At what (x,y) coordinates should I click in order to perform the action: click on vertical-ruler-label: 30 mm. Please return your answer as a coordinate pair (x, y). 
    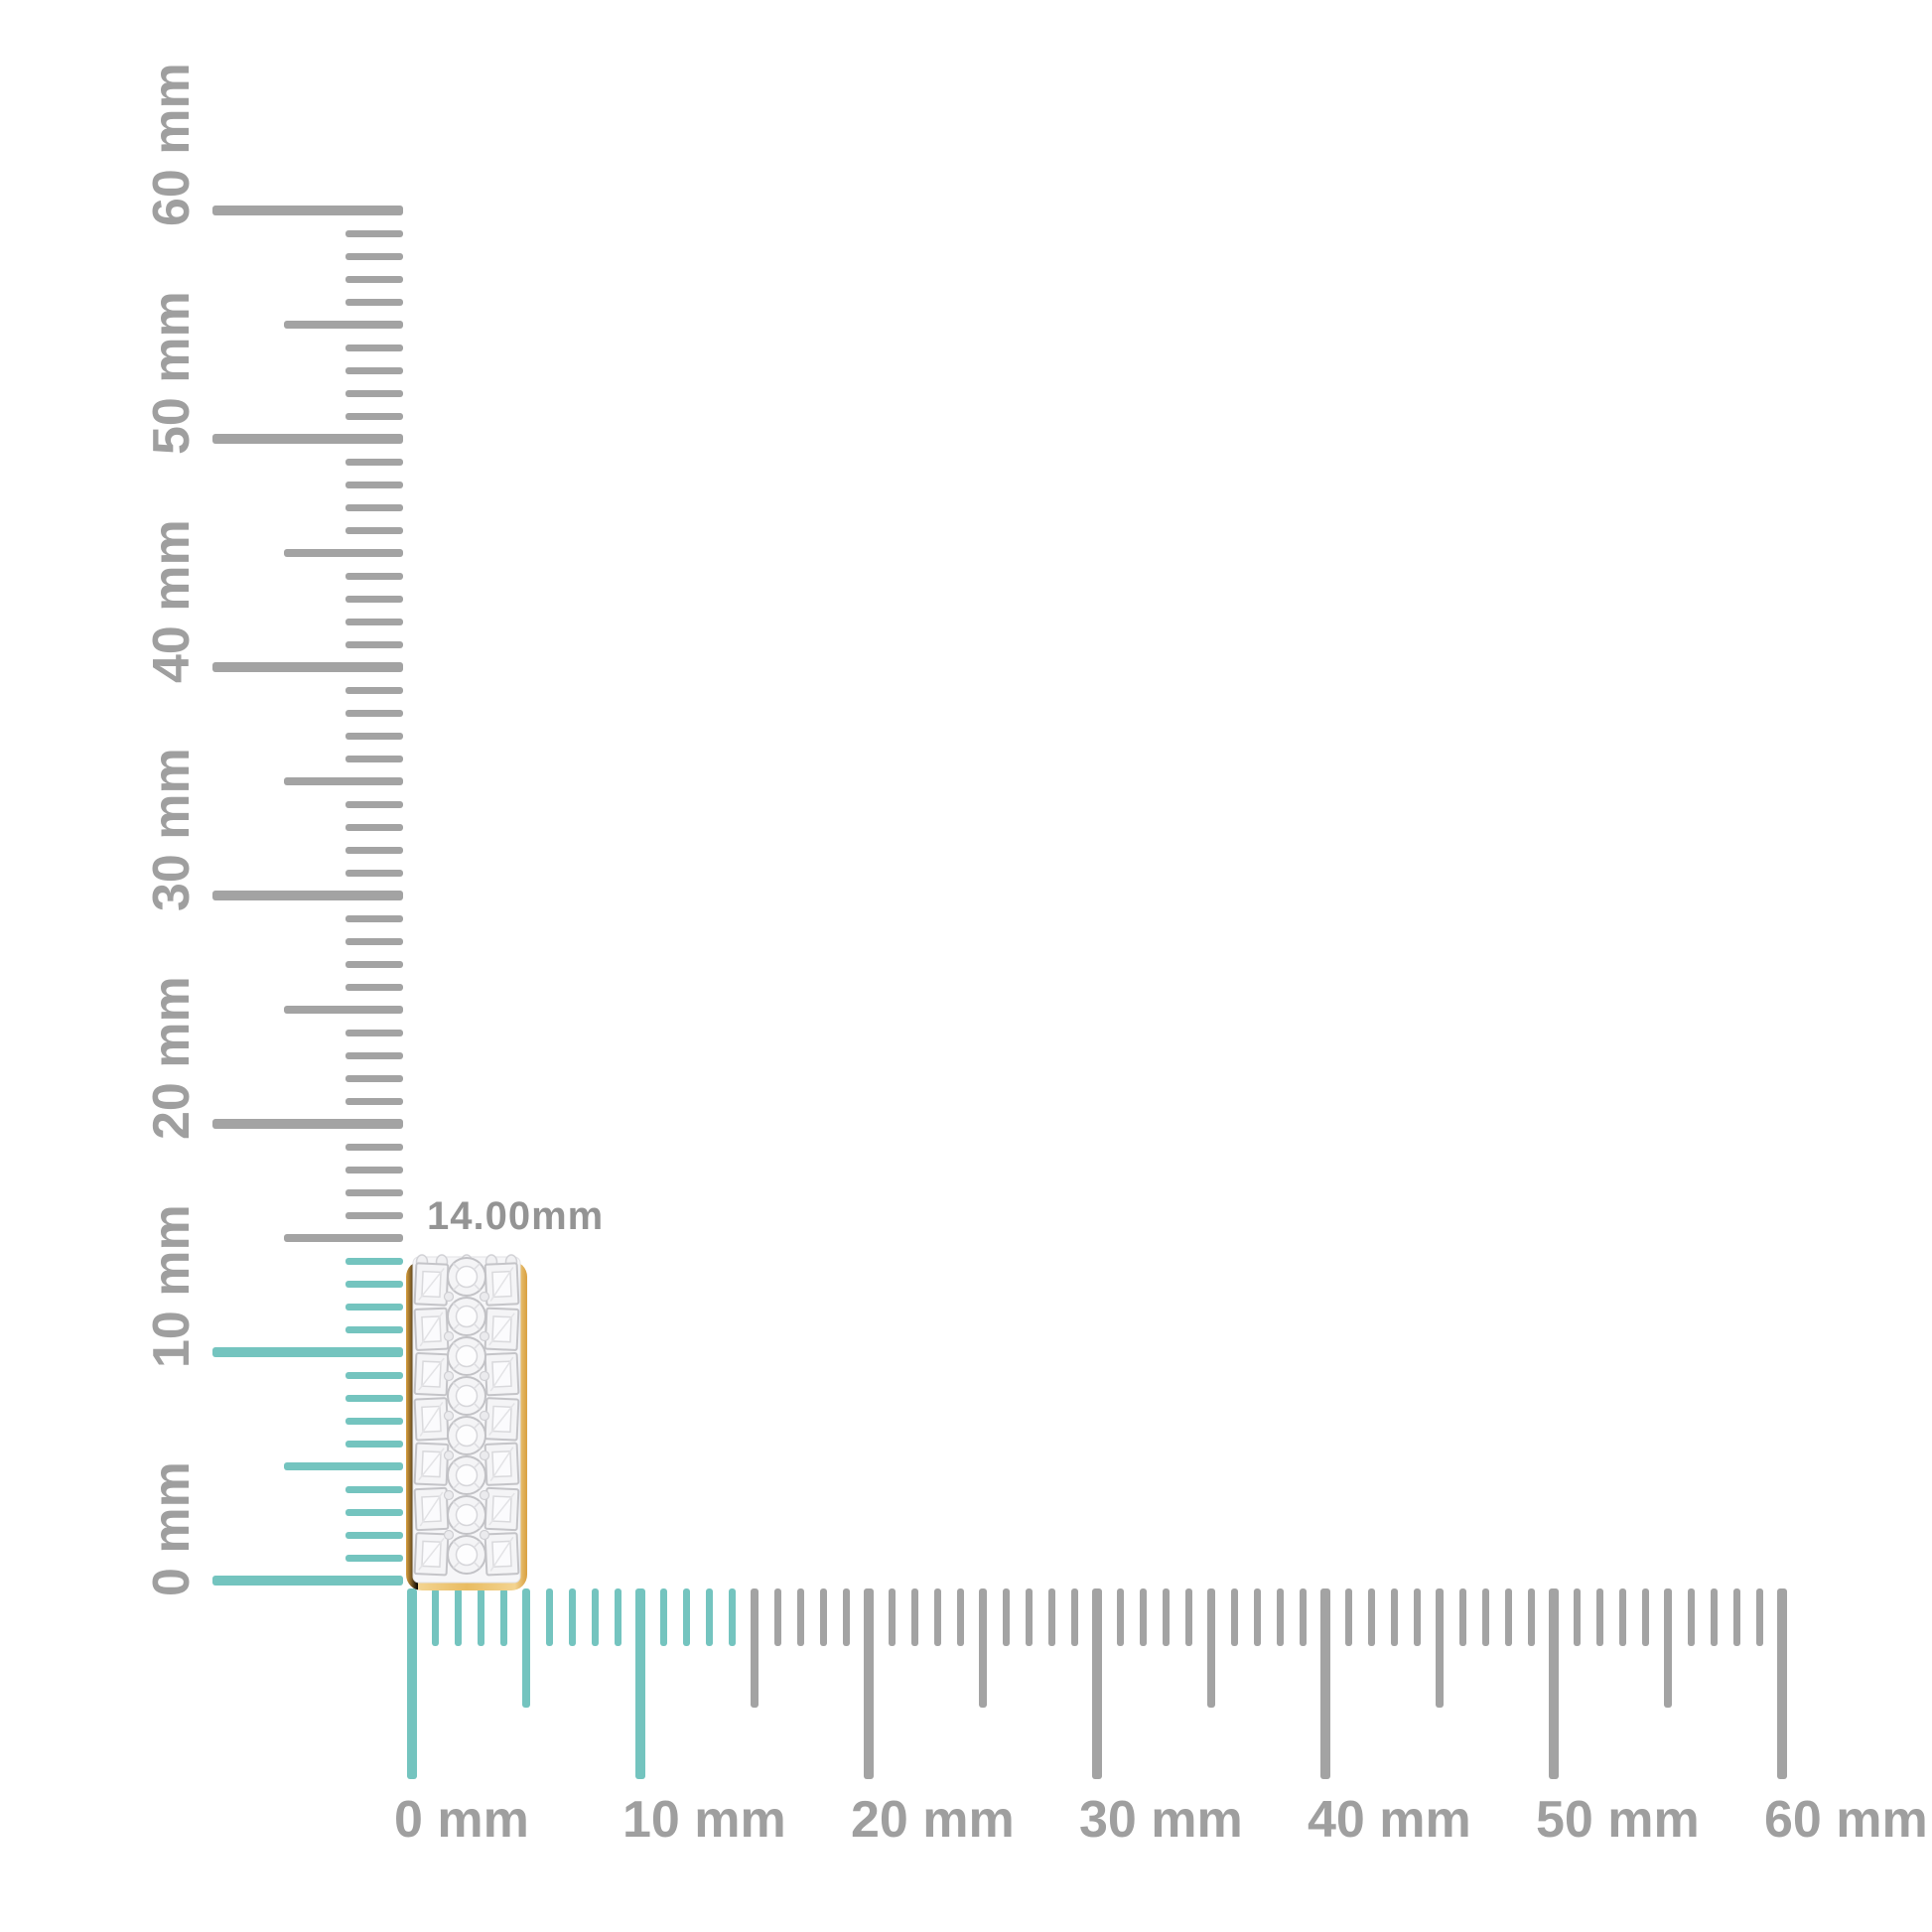
    Looking at the image, I should click on (172, 829).